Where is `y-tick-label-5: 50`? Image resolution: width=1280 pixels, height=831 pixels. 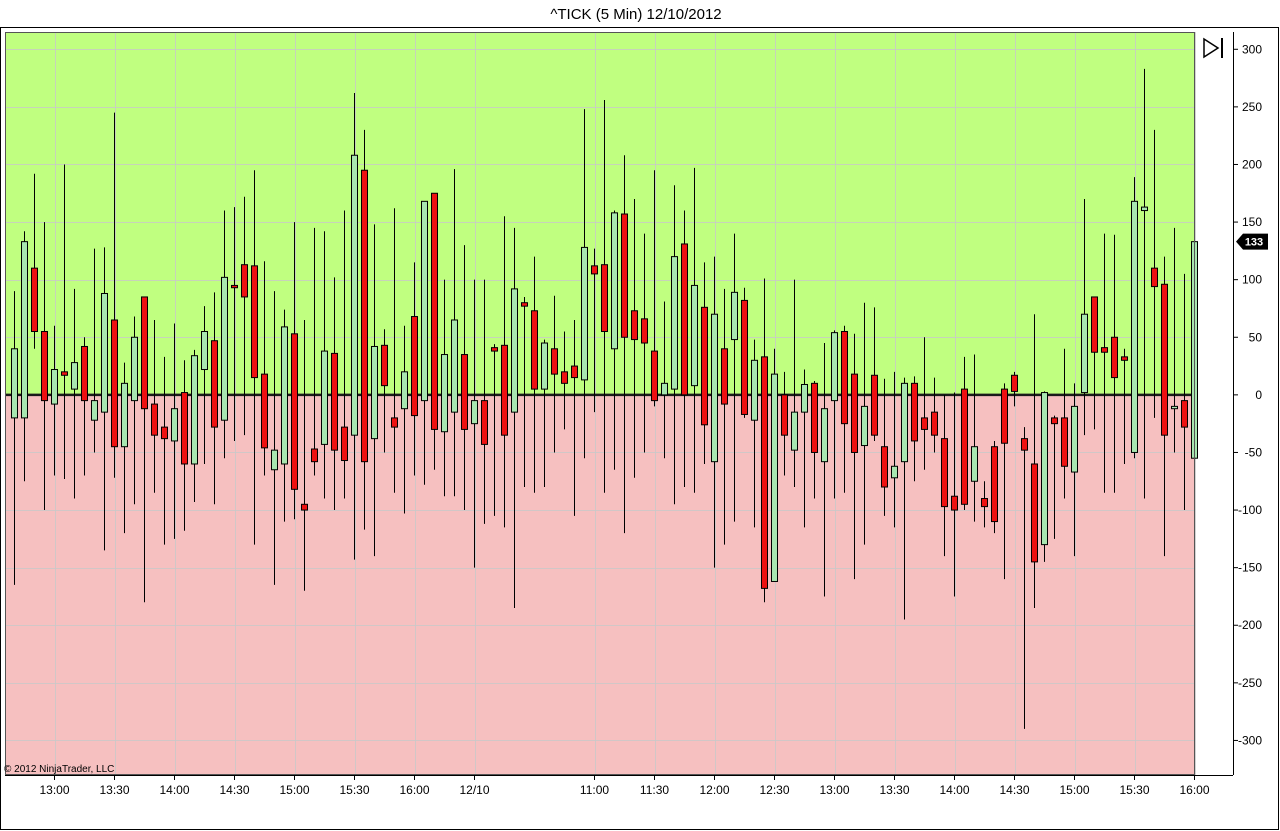
y-tick-label-5: 50 is located at coordinates (1256, 337).